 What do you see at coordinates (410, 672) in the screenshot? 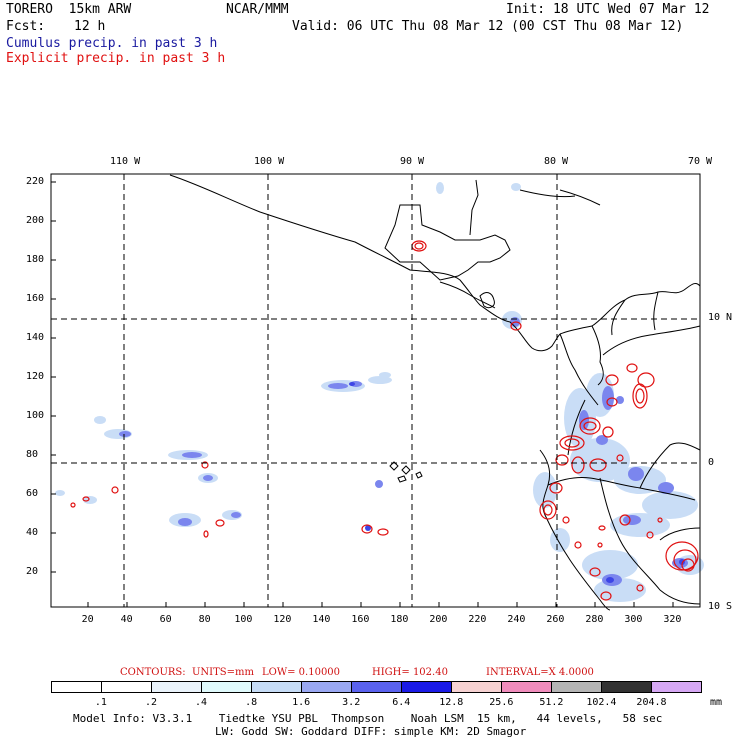
I see `contours-high: HIGH= 102.40` at bounding box center [410, 672].